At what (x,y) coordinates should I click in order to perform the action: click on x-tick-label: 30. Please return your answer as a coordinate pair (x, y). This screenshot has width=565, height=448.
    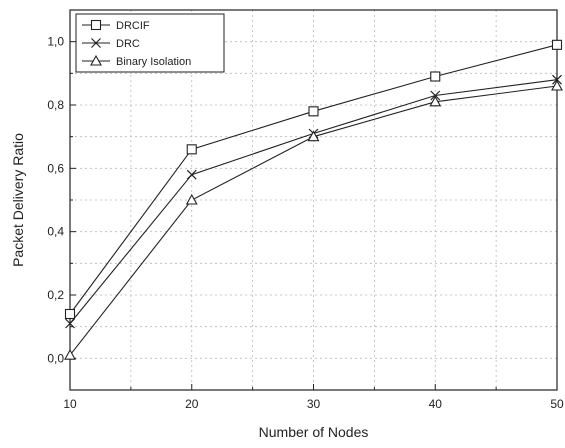
    Looking at the image, I should click on (314, 404).